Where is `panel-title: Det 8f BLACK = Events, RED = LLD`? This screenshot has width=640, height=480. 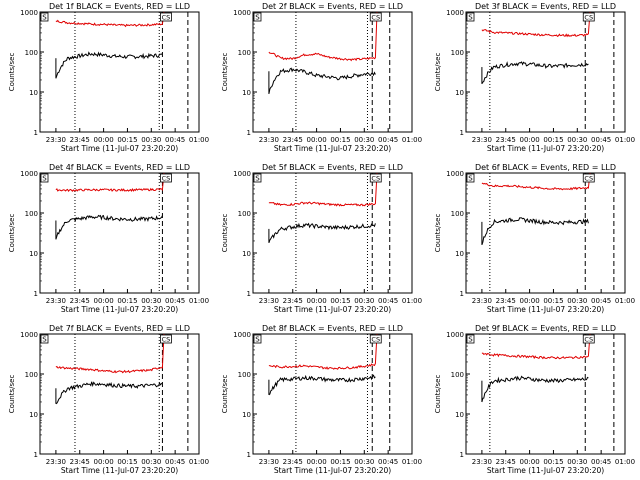
panel-title: Det 8f BLACK = Events, RED = LLD is located at coordinates (332, 328).